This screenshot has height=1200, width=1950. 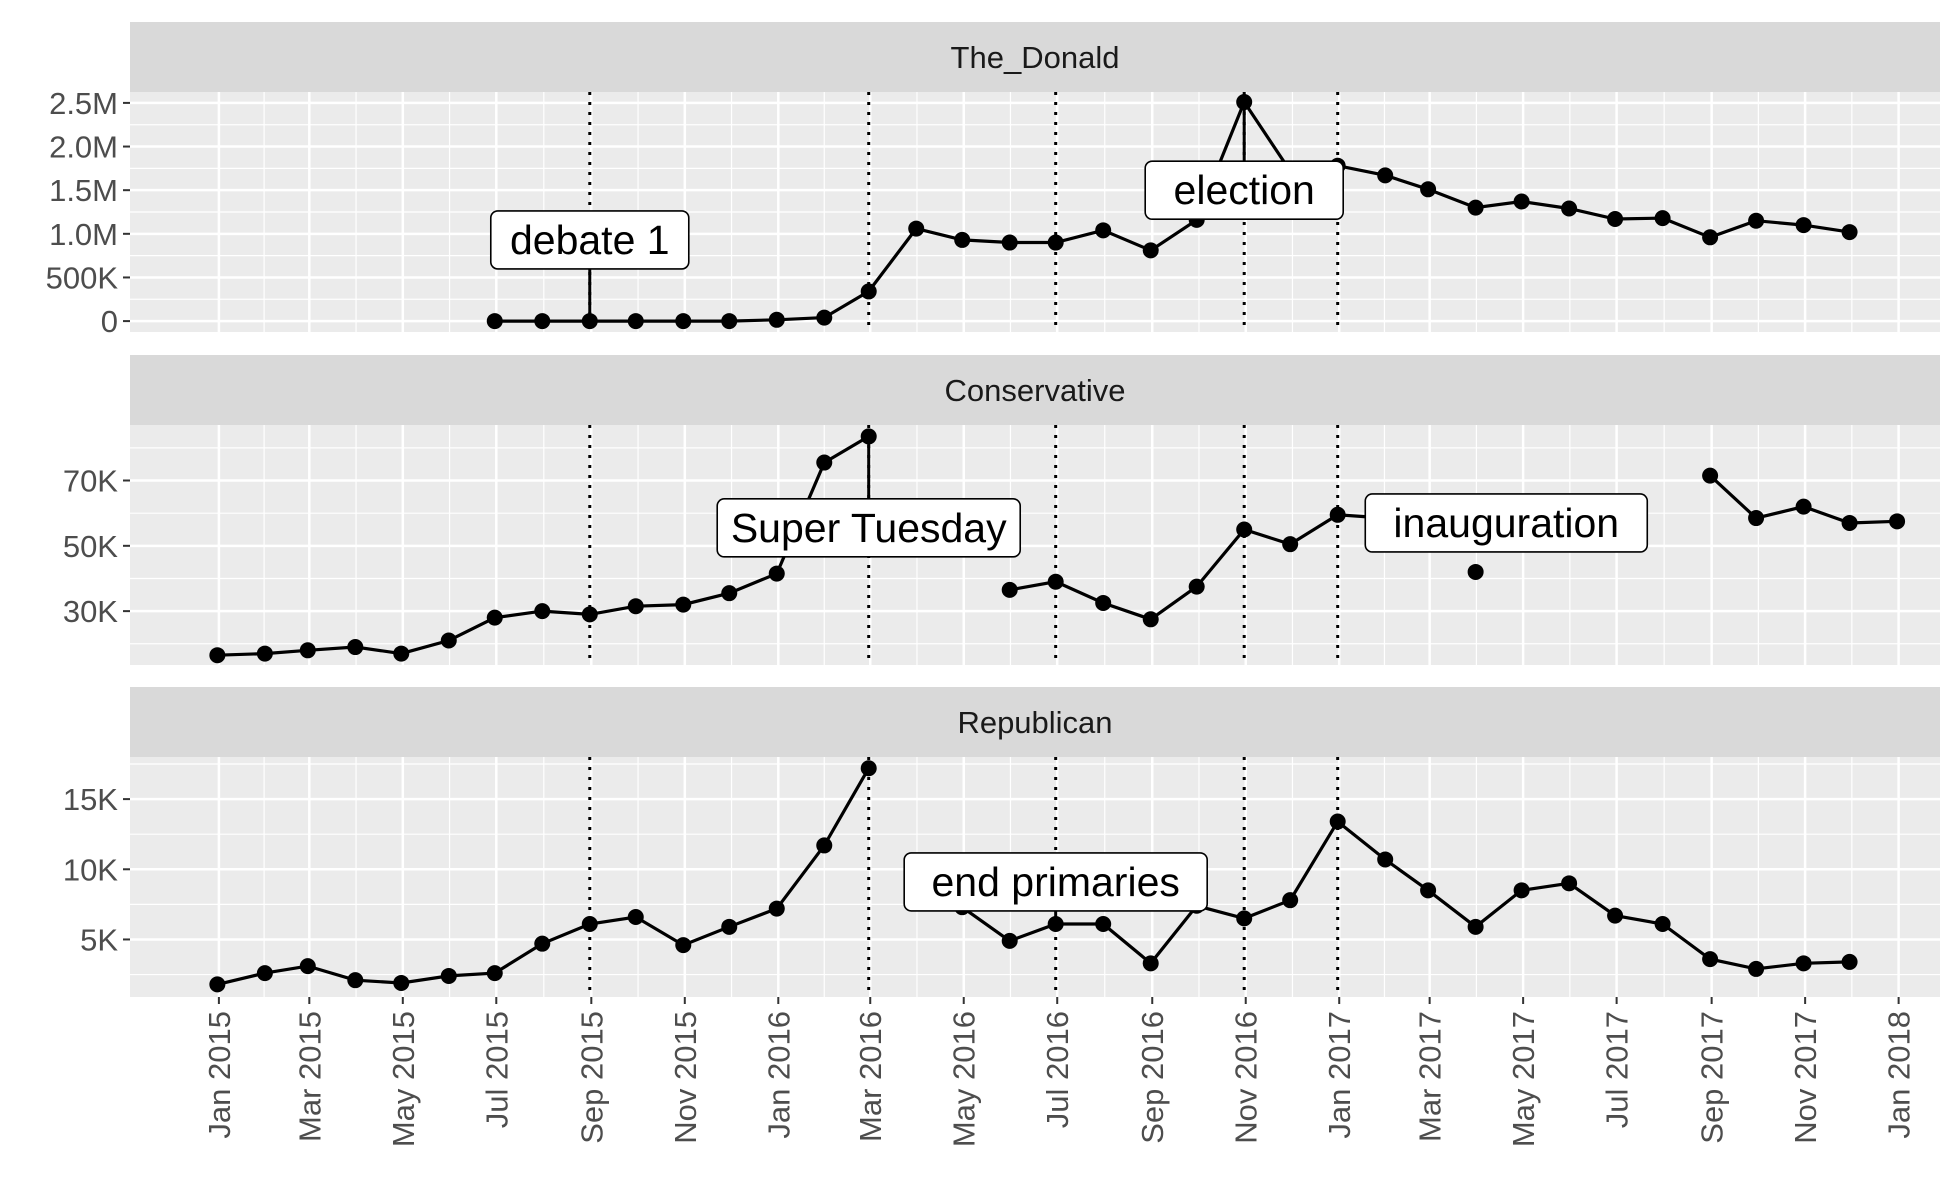 What do you see at coordinates (496, 1069) in the screenshot?
I see `x-tick-label: Jul 2015` at bounding box center [496, 1069].